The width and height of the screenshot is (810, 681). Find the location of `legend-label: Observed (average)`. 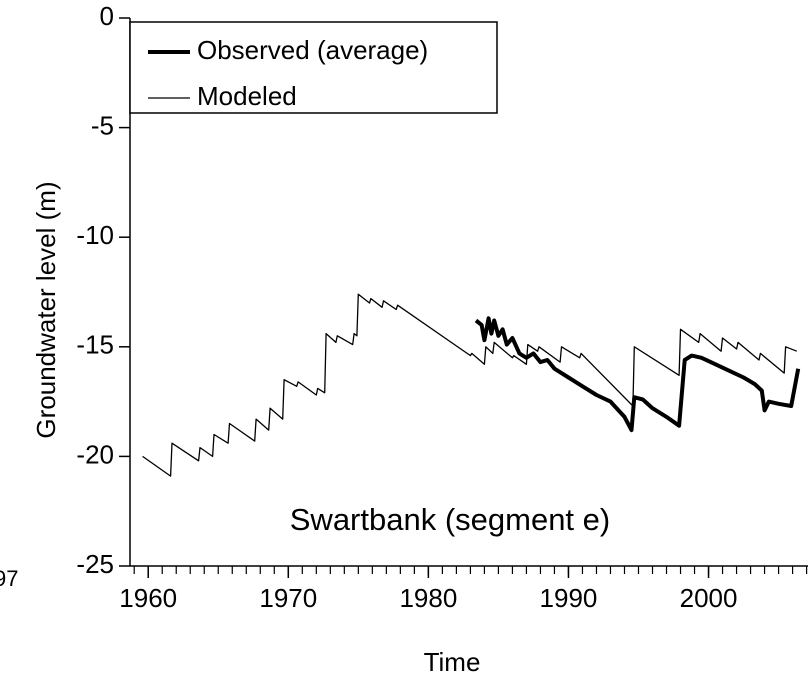

legend-label: Observed (average) is located at coordinates (312, 50).